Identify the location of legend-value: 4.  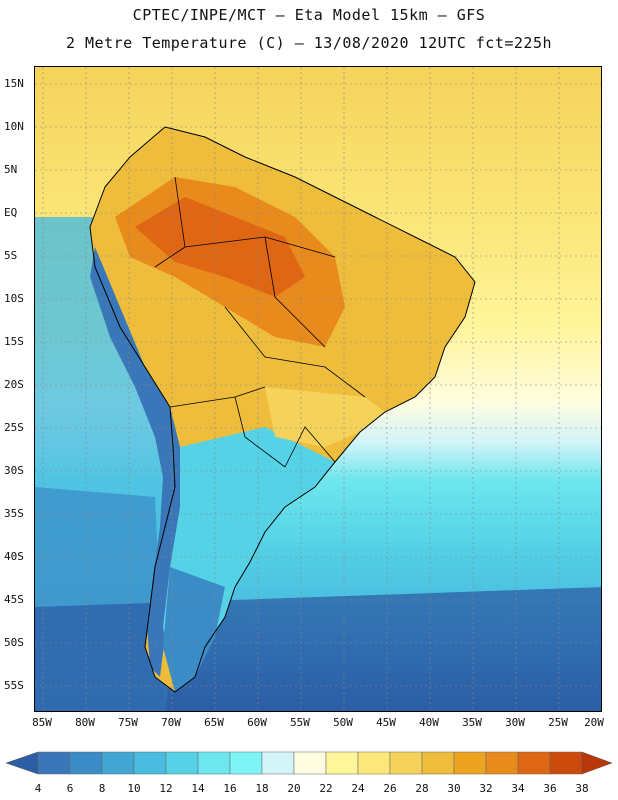
(38, 788).